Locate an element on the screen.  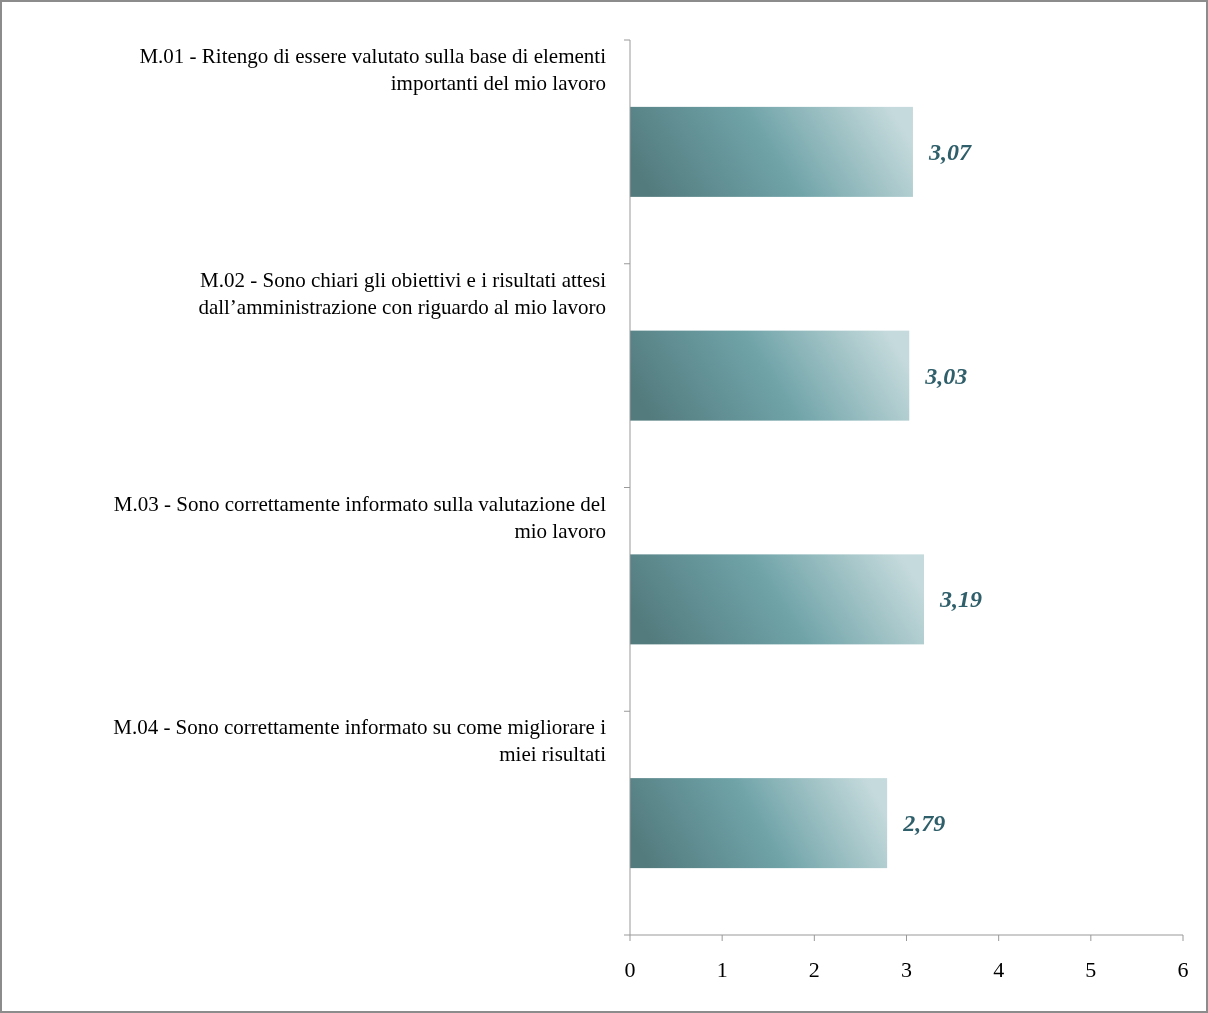
data-label: 3,03 is located at coordinates (946, 375).